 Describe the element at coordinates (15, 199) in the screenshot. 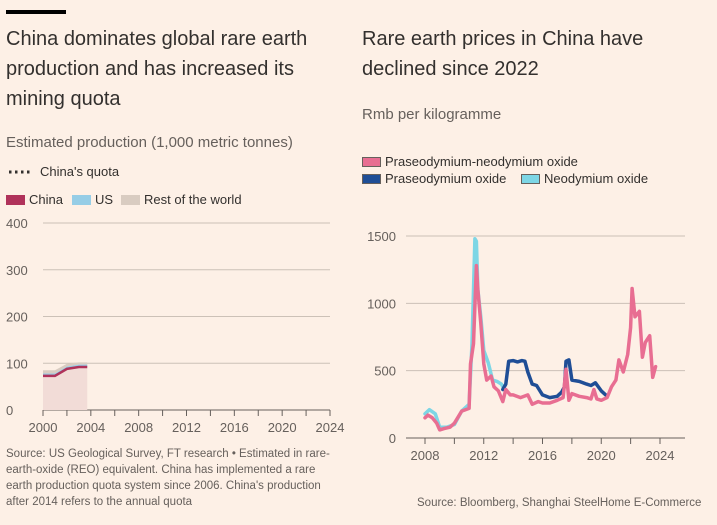

I see `china-swatch` at that location.